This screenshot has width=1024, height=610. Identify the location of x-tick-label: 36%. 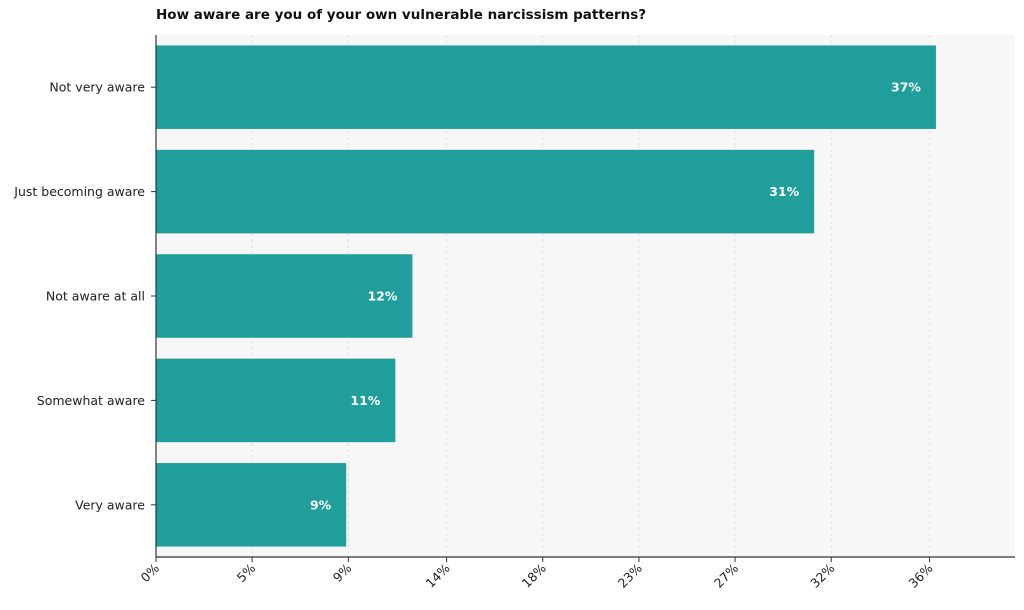
(920, 575).